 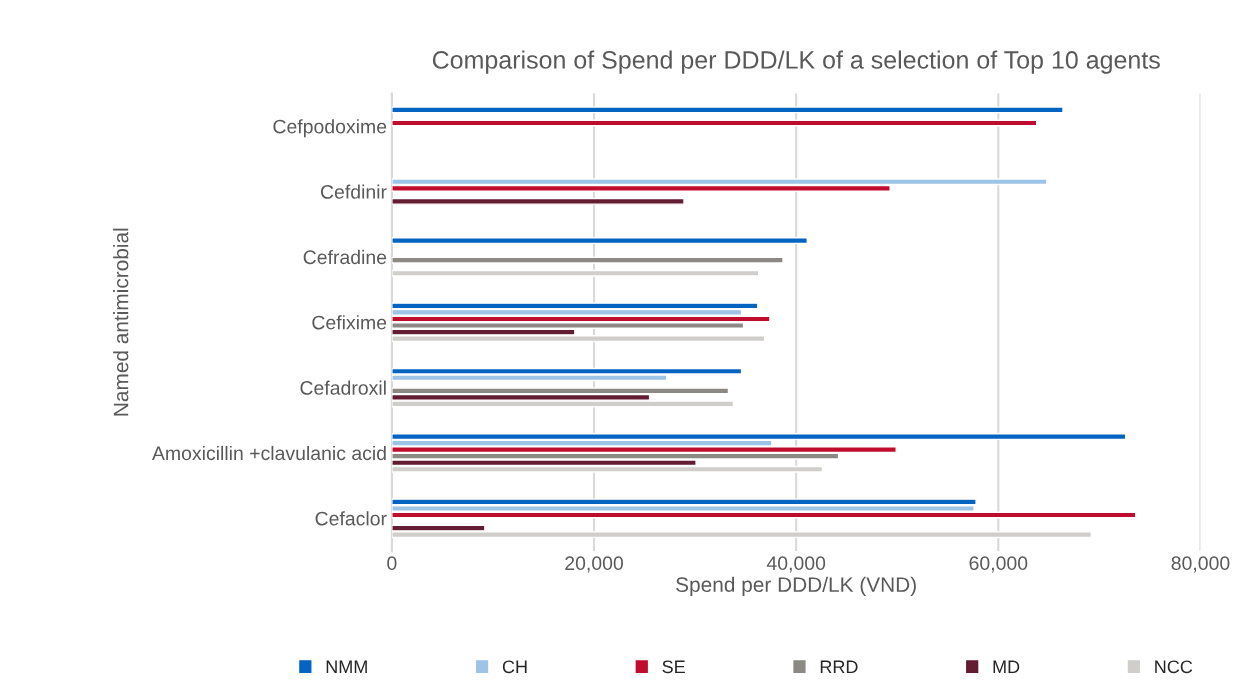 I want to click on y-axis-title: Named antimicrobial, so click(x=121, y=322).